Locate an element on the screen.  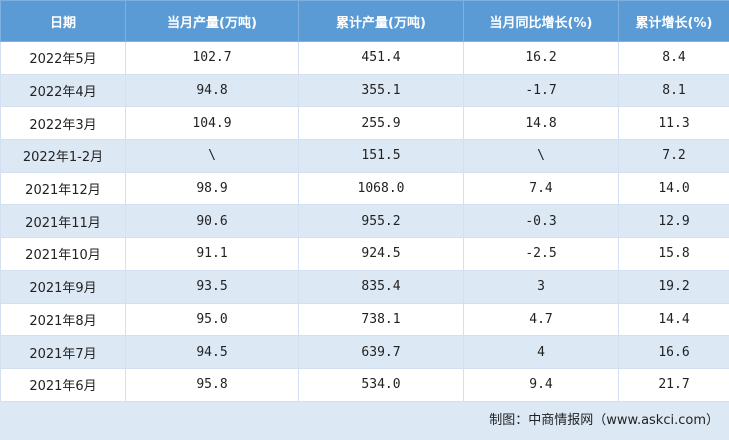
table-cell: 9.4 is located at coordinates (541, 384).